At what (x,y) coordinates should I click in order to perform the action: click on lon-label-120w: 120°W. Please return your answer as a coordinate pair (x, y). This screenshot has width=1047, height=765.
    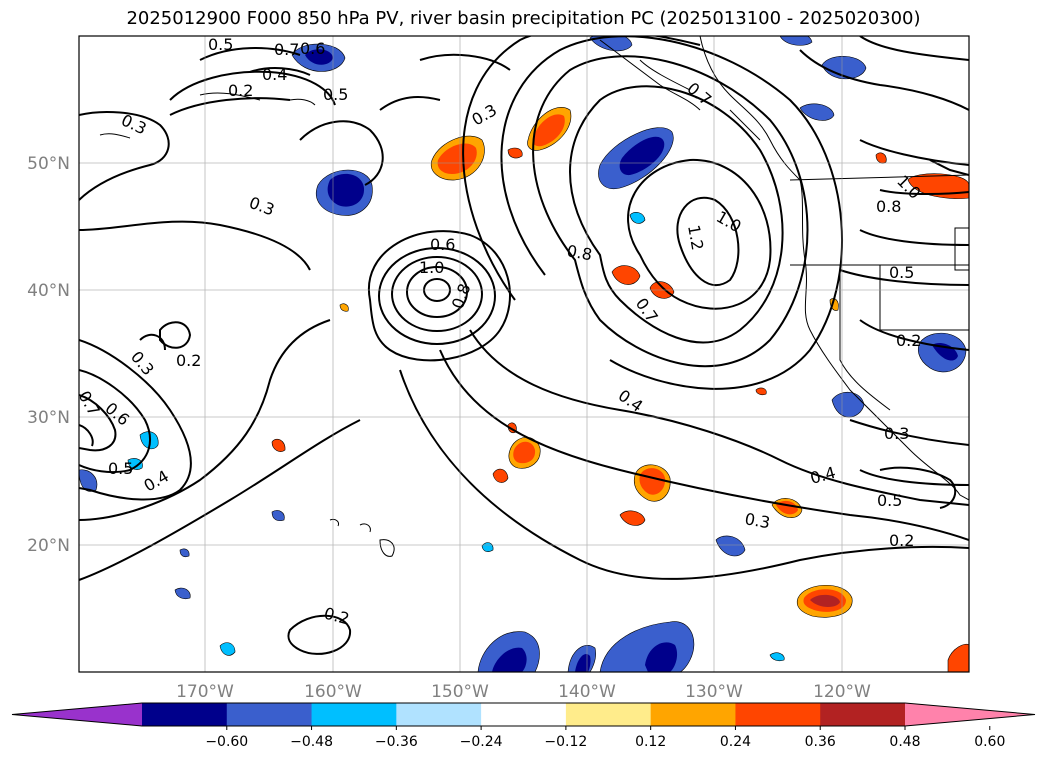
    Looking at the image, I should click on (842, 692).